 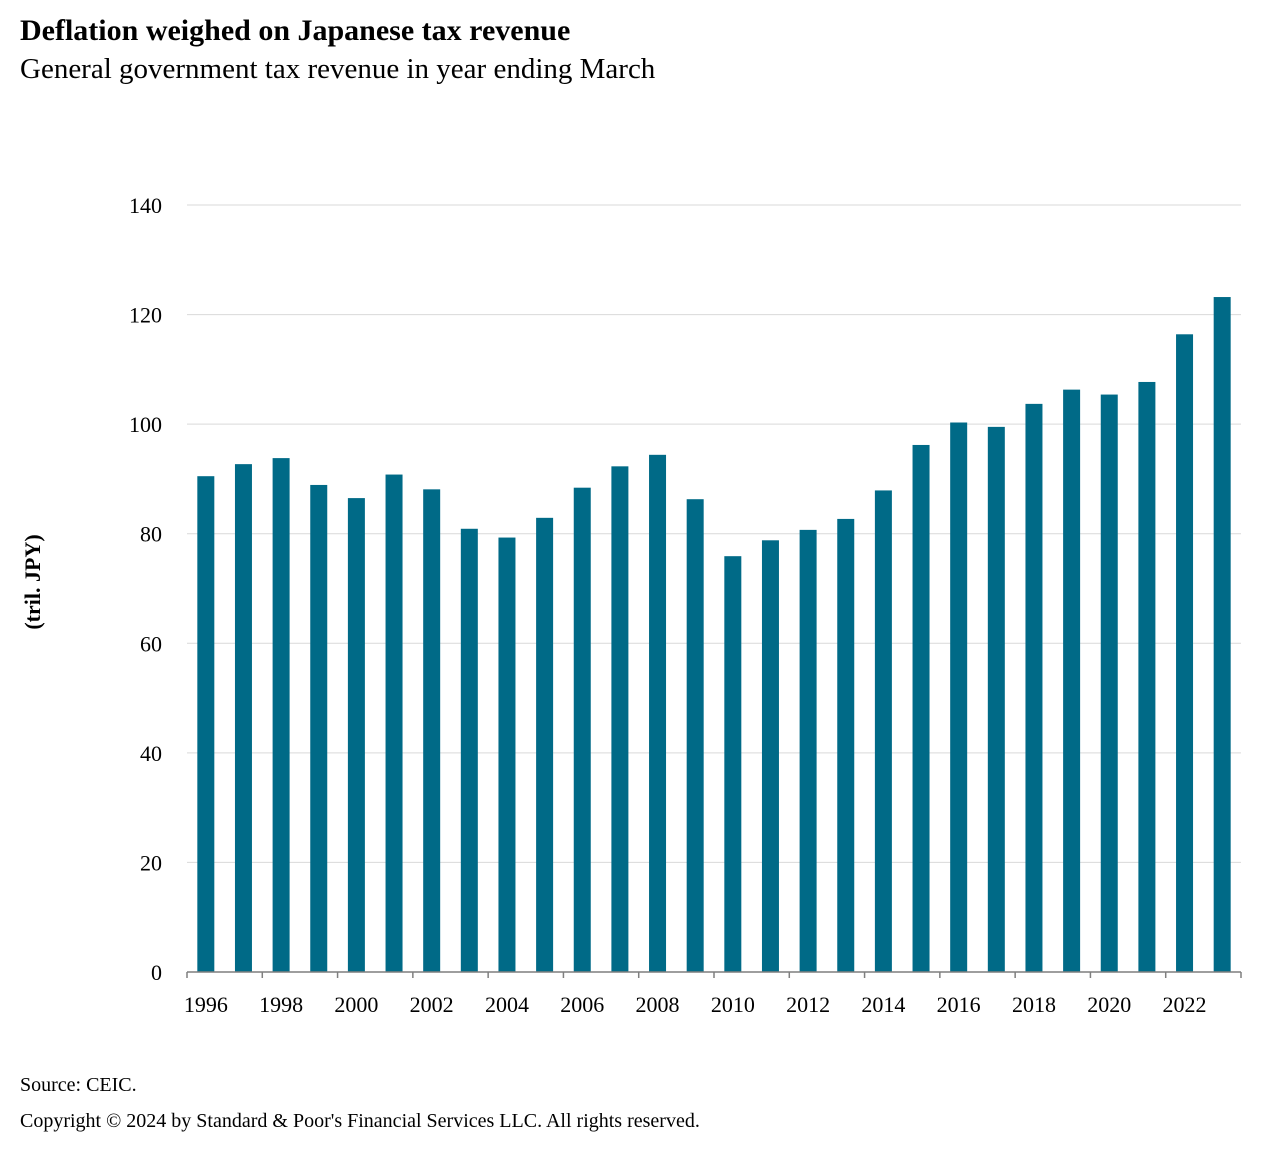 I want to click on bar-2022, so click(x=1185, y=653).